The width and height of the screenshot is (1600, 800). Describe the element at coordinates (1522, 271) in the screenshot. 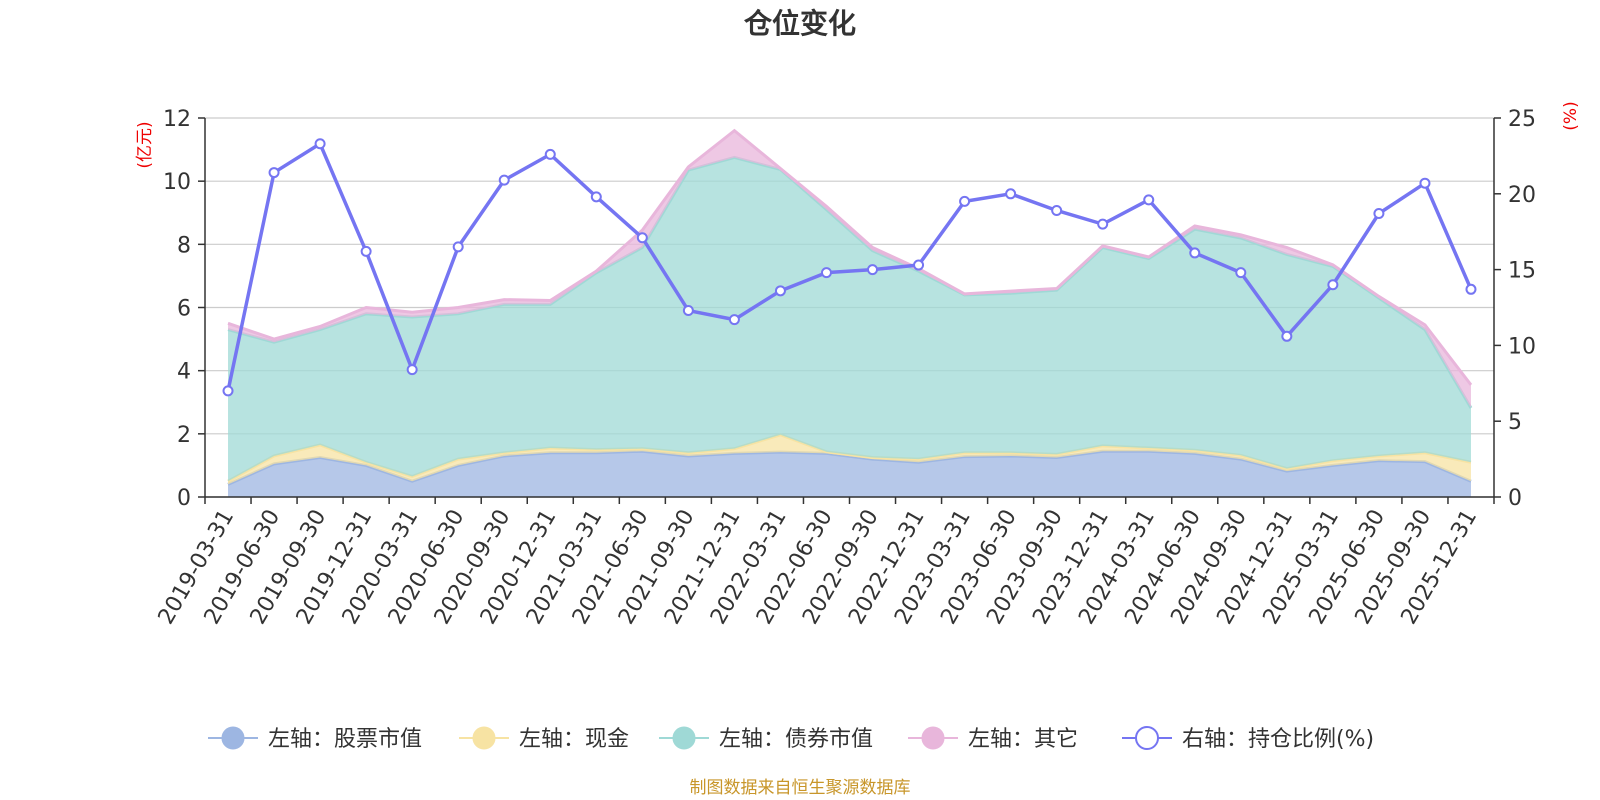

I see `right-tick-label: 15` at that location.